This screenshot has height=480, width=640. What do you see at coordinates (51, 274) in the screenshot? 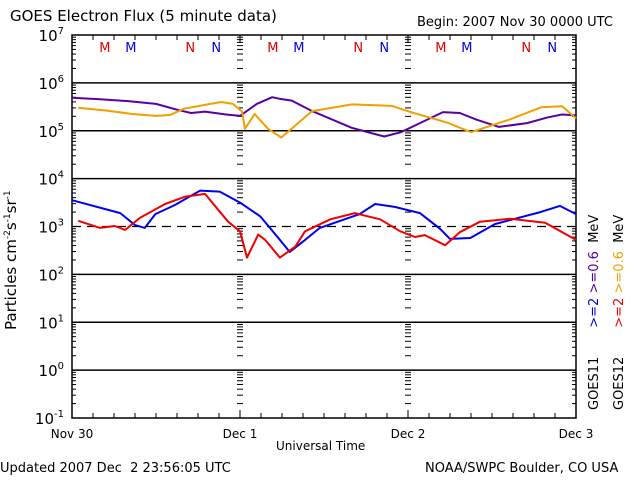
I see `y-tick-label: 10²` at bounding box center [51, 274].